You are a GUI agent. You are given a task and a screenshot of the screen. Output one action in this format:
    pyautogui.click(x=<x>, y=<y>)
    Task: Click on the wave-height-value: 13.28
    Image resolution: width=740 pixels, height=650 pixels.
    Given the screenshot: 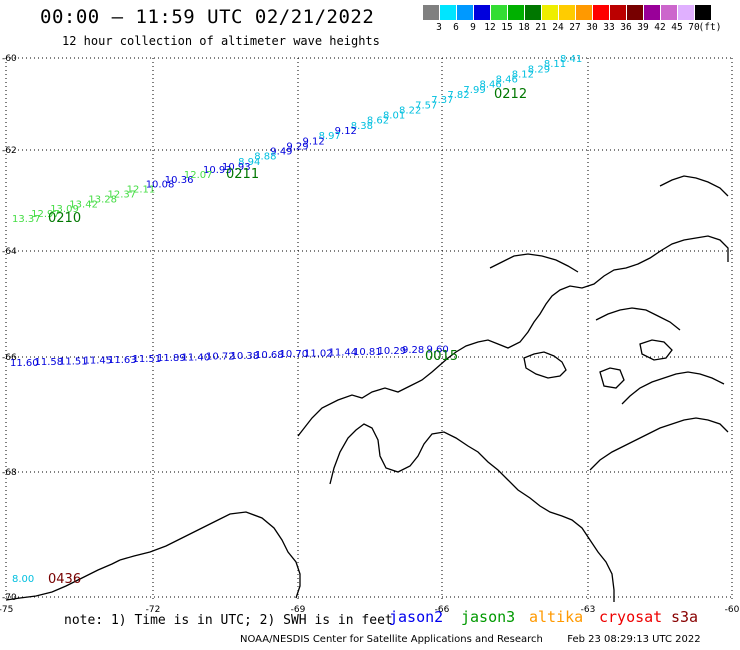 What is the action you would take?
    pyautogui.click(x=102, y=199)
    